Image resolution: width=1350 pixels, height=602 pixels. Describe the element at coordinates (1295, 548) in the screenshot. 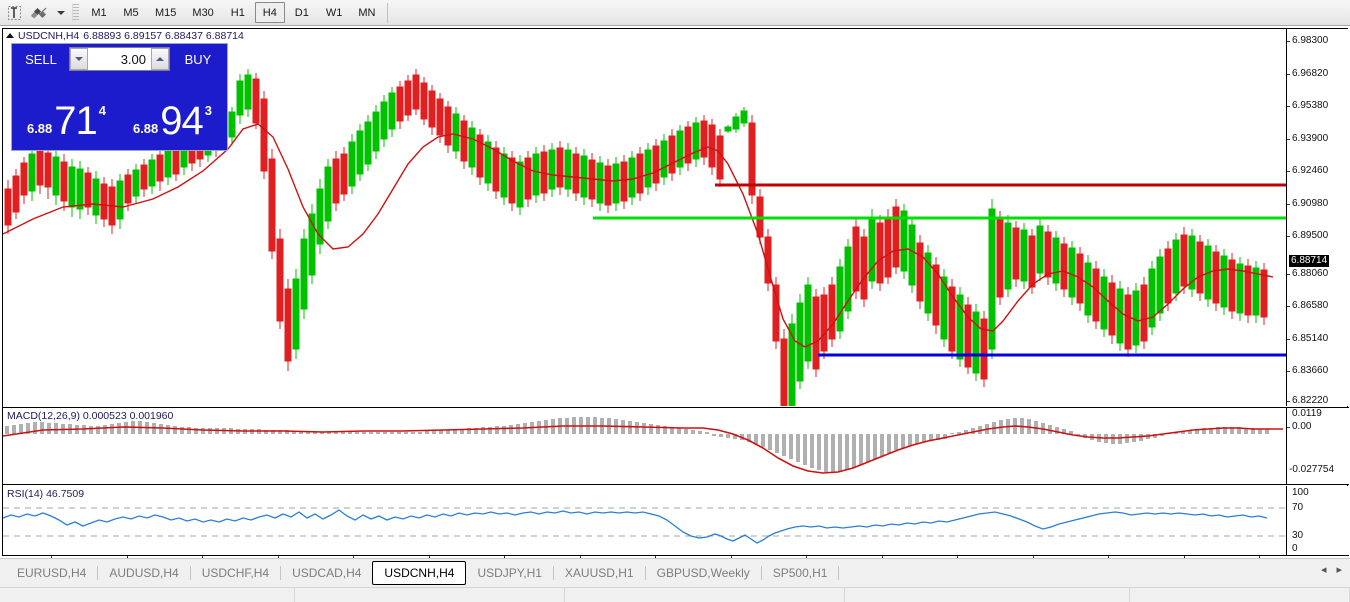

I see `rsi-label-0: 0` at that location.